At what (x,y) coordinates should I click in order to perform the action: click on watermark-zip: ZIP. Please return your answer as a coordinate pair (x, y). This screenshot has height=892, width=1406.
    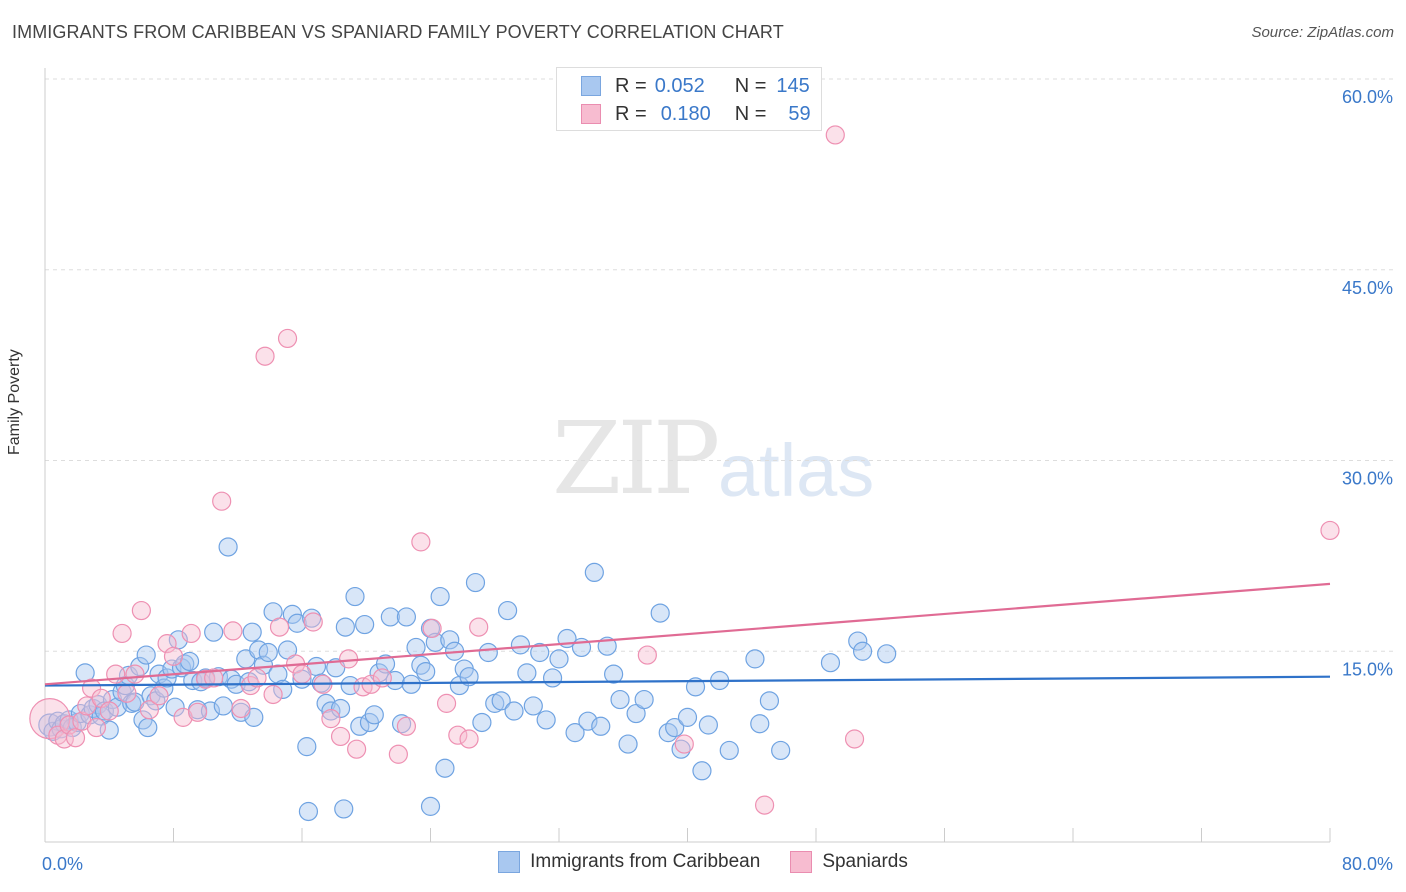
    Looking at the image, I should click on (636, 458).